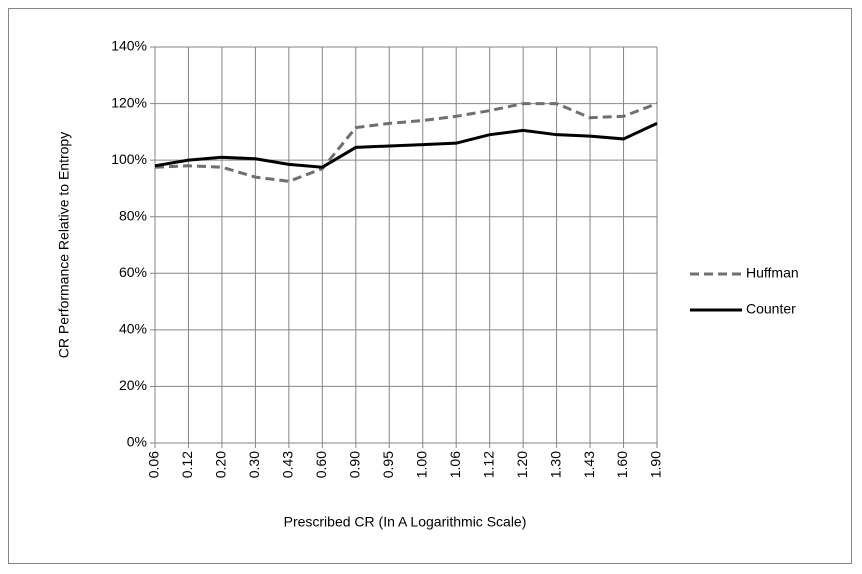  Describe the element at coordinates (221, 464) in the screenshot. I see `x-tick-label: 0.20` at that location.